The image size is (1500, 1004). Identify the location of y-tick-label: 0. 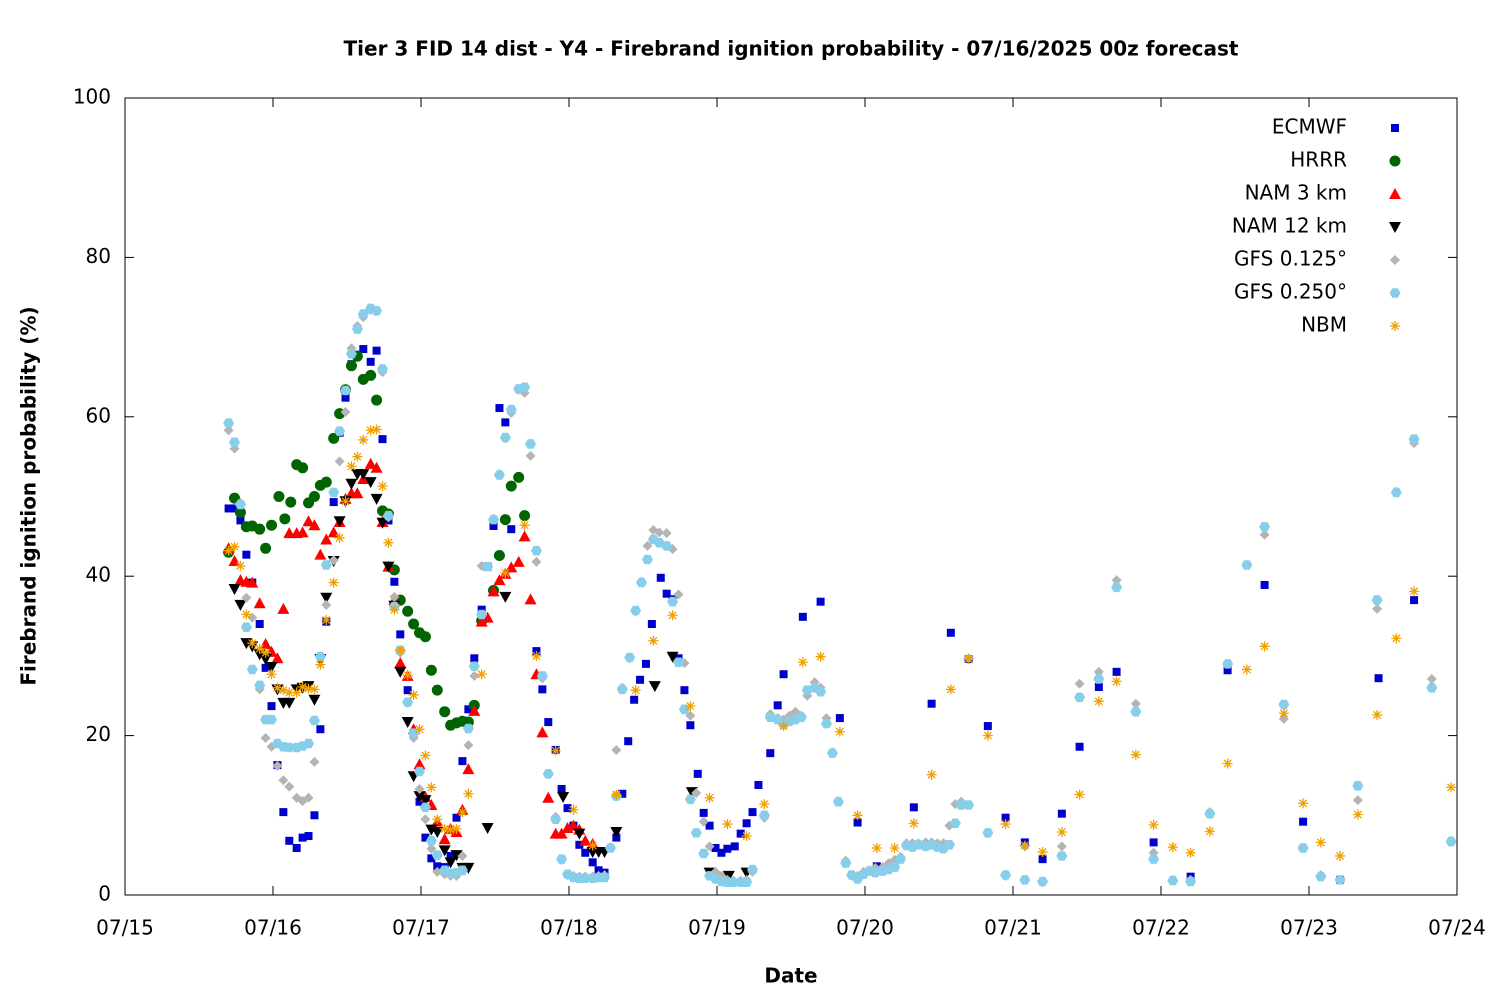
(104, 894).